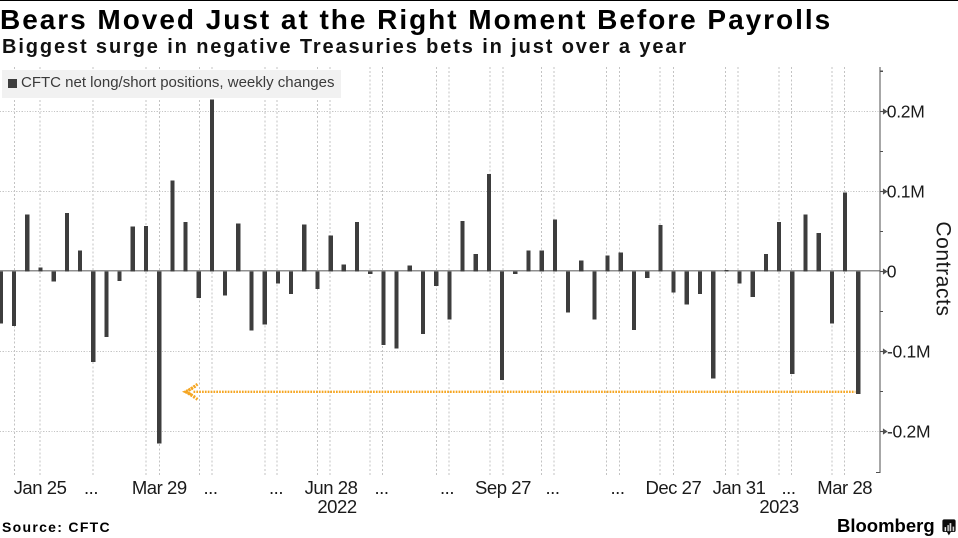 This screenshot has height=538, width=958. What do you see at coordinates (331, 487) in the screenshot?
I see `svg-text: Jun 28` at bounding box center [331, 487].